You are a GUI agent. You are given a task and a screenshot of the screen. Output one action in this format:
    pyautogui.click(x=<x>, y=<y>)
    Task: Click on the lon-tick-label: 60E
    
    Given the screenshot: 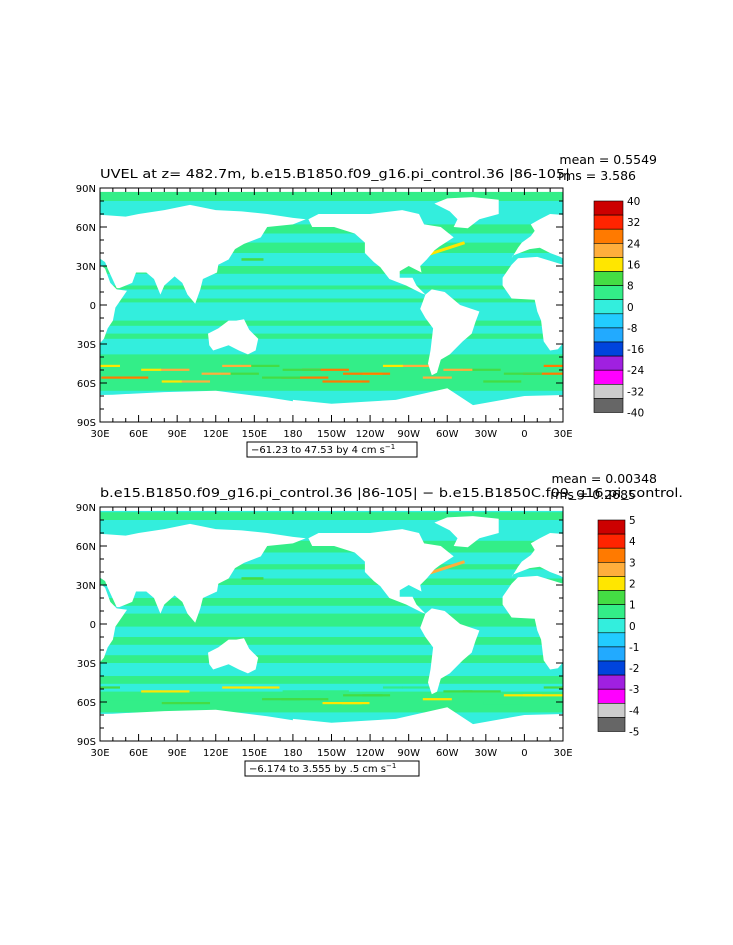 What is the action you would take?
    pyautogui.click(x=138, y=753)
    